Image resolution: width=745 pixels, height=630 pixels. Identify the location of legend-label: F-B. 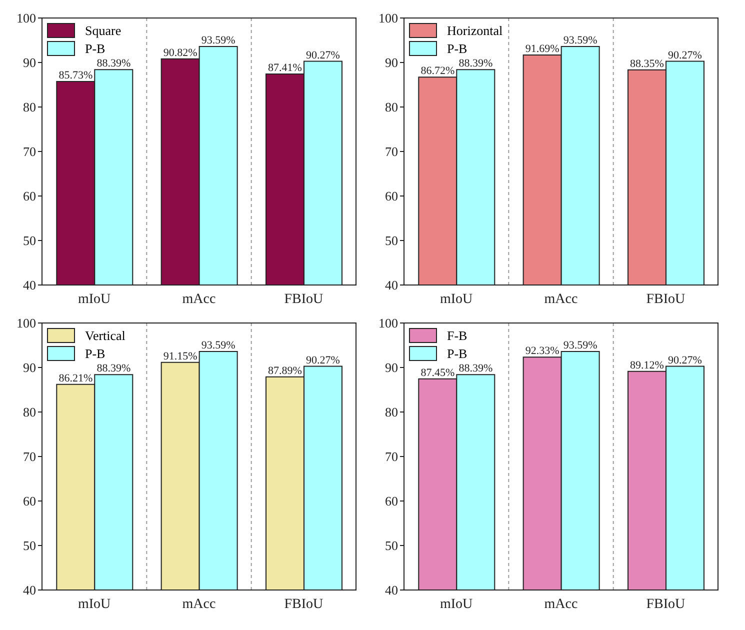
(457, 335).